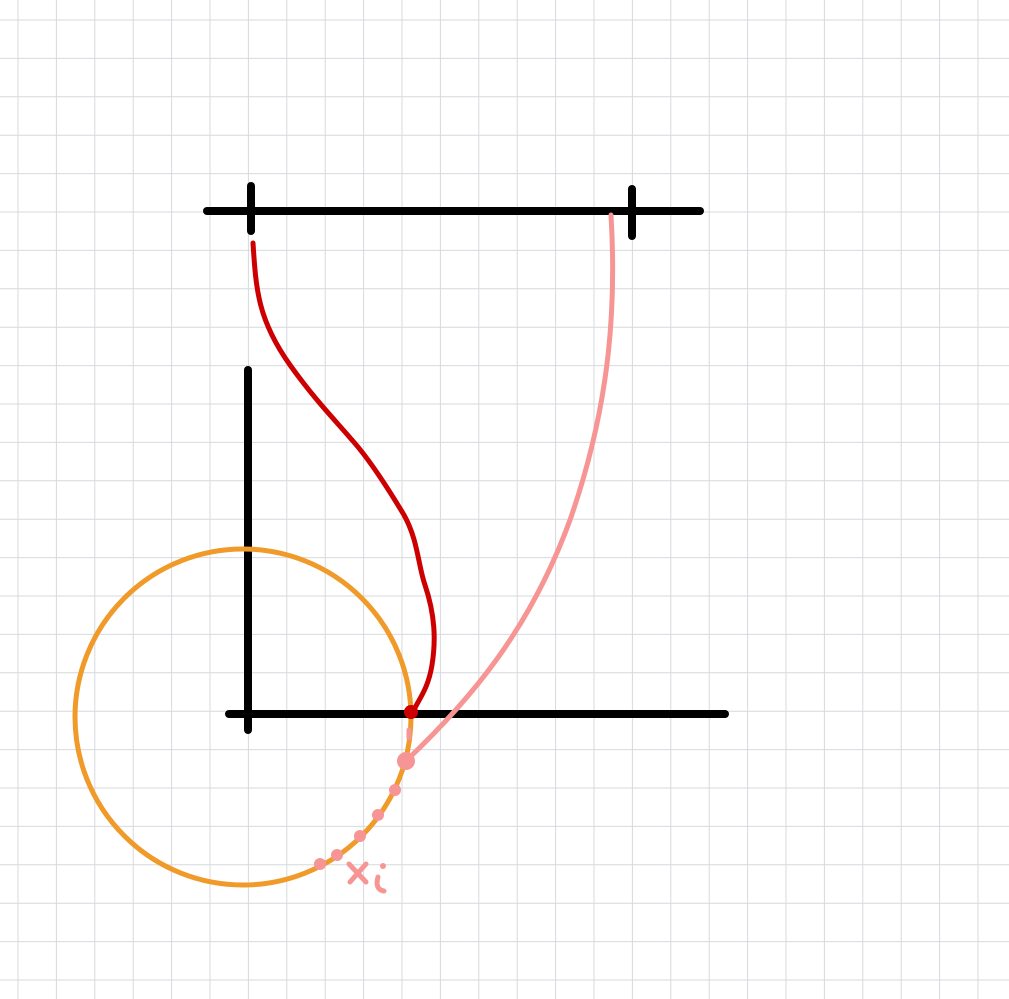 The width and height of the screenshot is (1009, 999). Describe the element at coordinates (380, 884) in the screenshot. I see `i-stroke` at that location.